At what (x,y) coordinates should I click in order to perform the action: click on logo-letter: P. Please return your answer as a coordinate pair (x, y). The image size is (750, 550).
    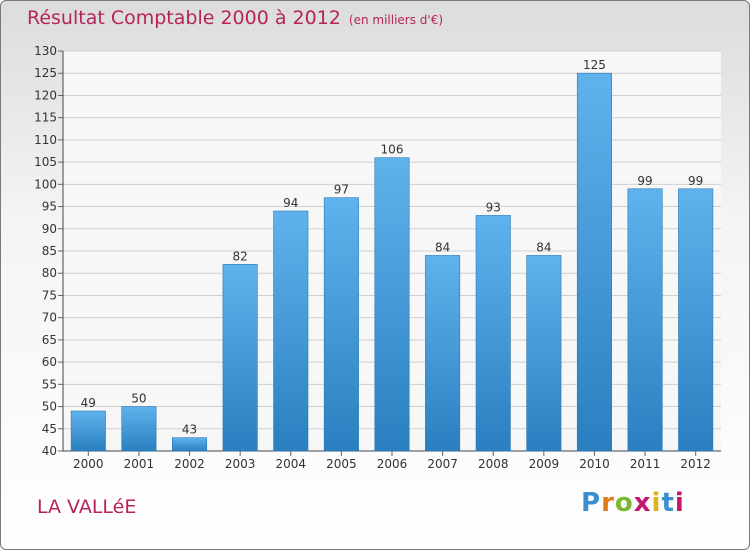
    Looking at the image, I should click on (591, 503).